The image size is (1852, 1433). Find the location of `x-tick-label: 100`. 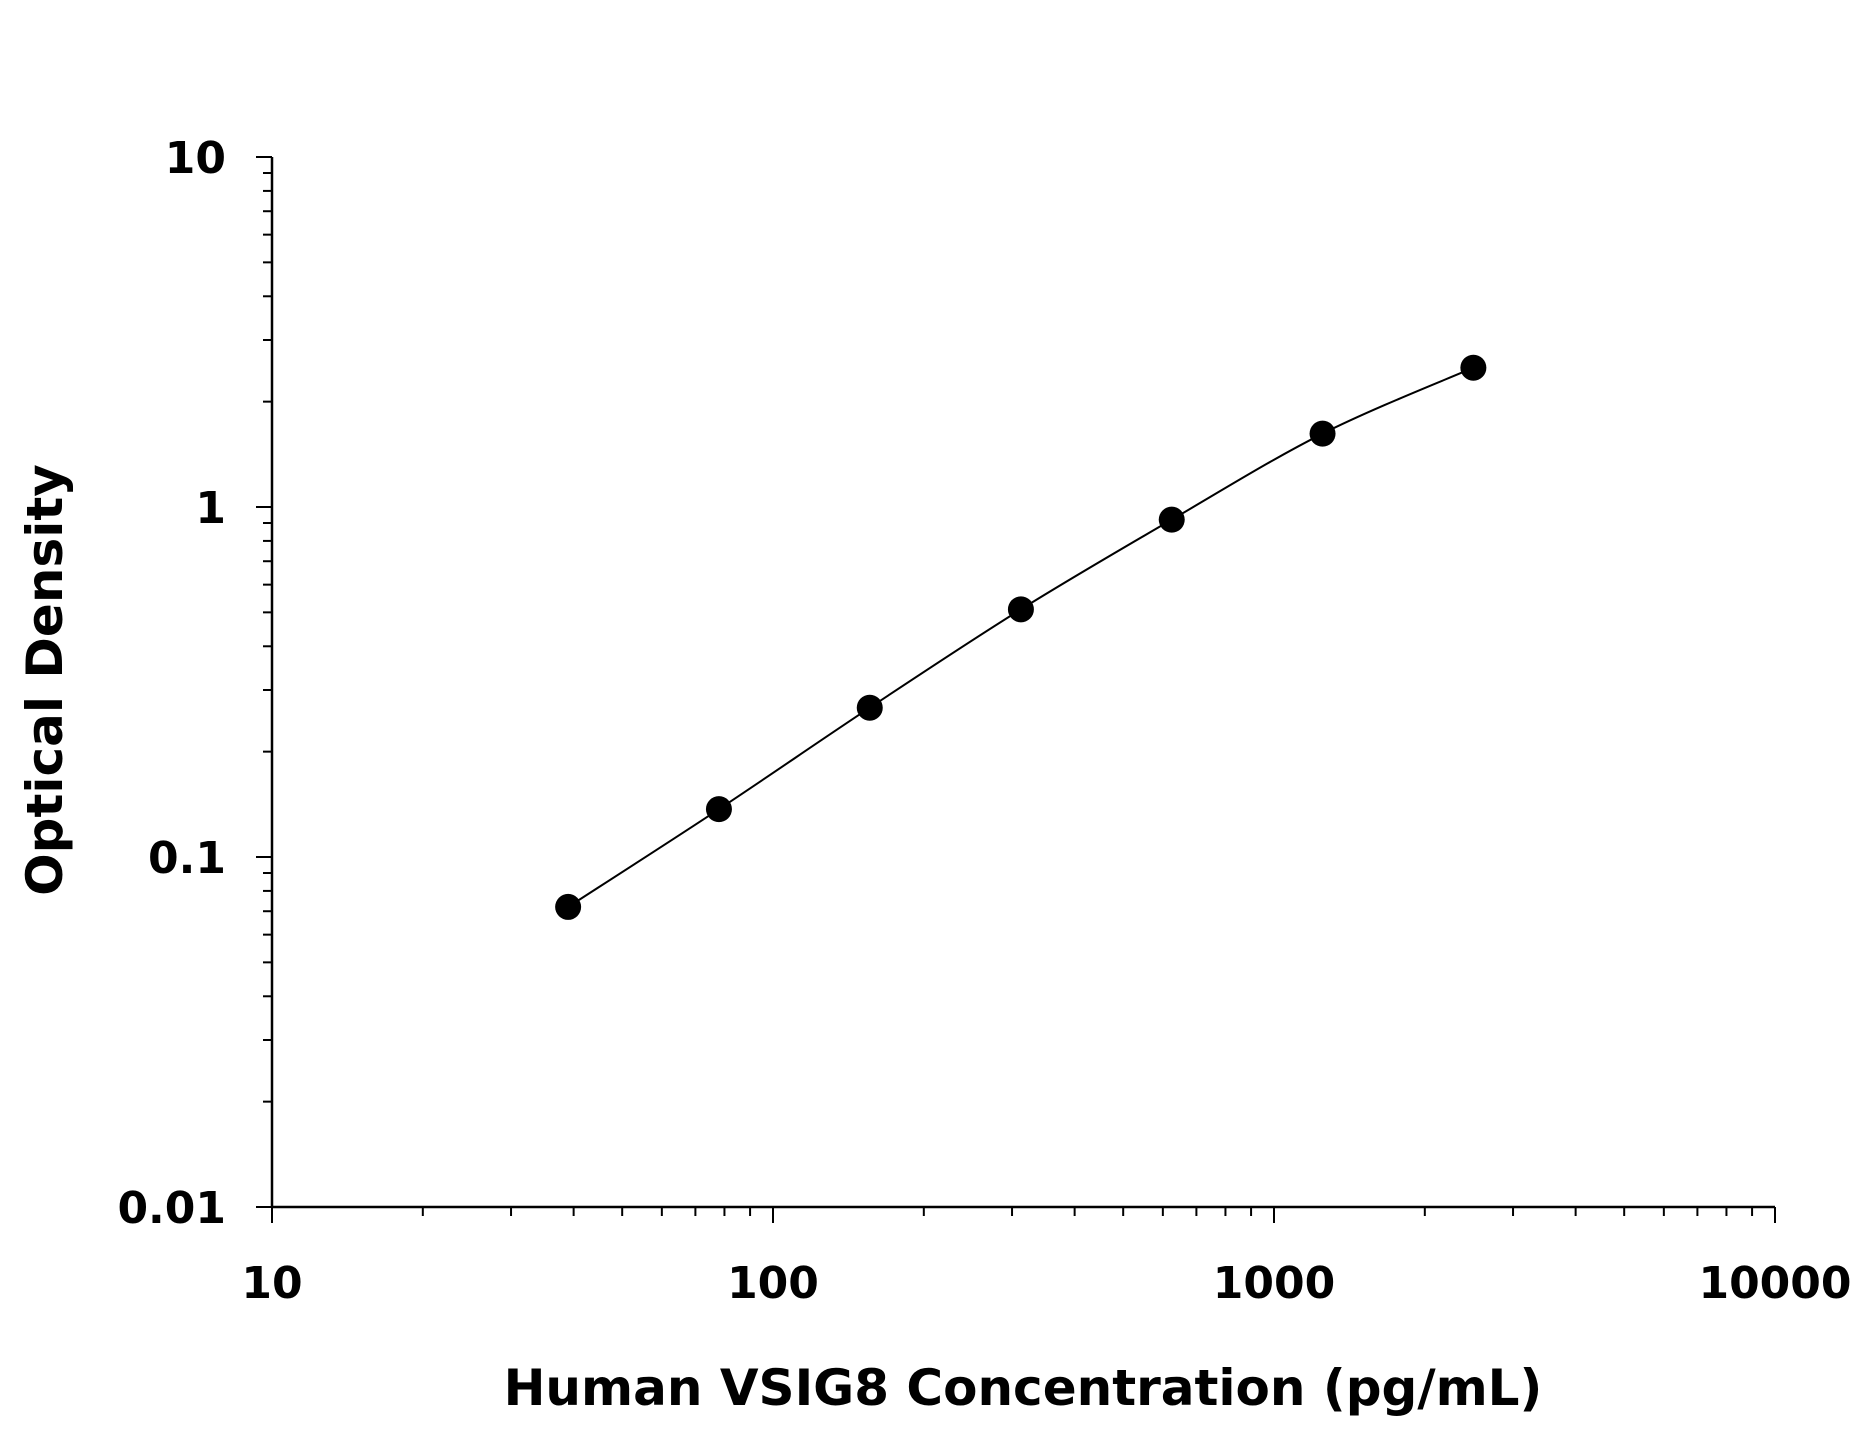

x-tick-label: 100 is located at coordinates (773, 1283).